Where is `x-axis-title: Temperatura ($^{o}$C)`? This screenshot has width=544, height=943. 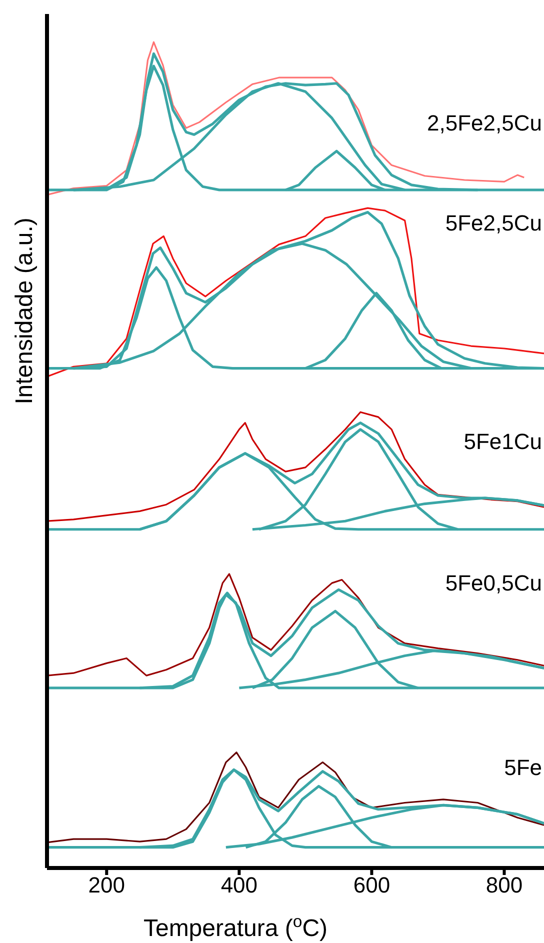 x-axis-title: Temperatura ($^{o}$C) is located at coordinates (235, 927).